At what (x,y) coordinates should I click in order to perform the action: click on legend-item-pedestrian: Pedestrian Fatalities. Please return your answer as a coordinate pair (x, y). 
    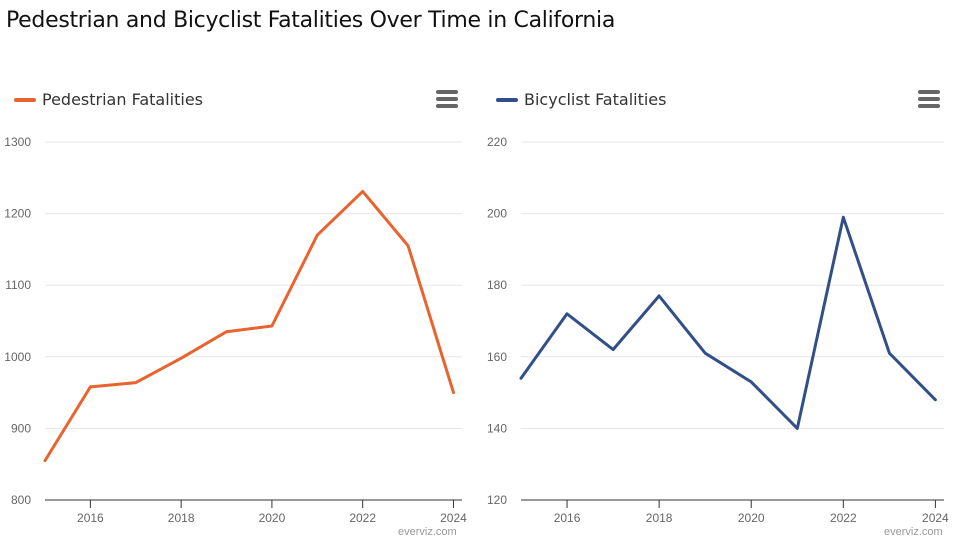
    Looking at the image, I should click on (108, 99).